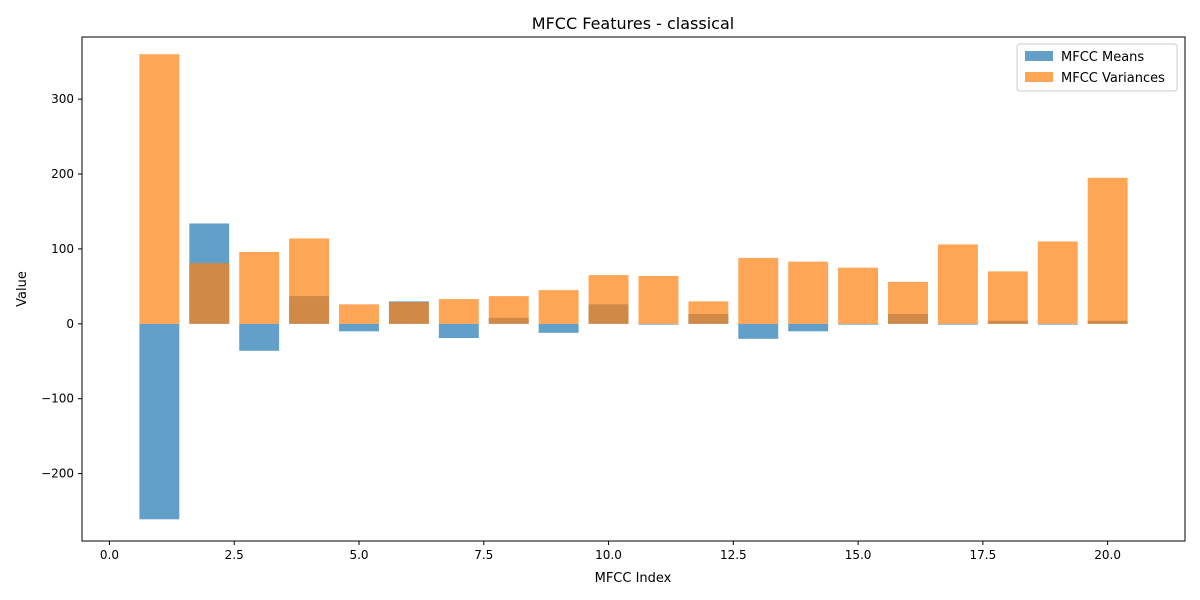 The height and width of the screenshot is (600, 1200). I want to click on y-tick-label: 100, so click(62, 249).